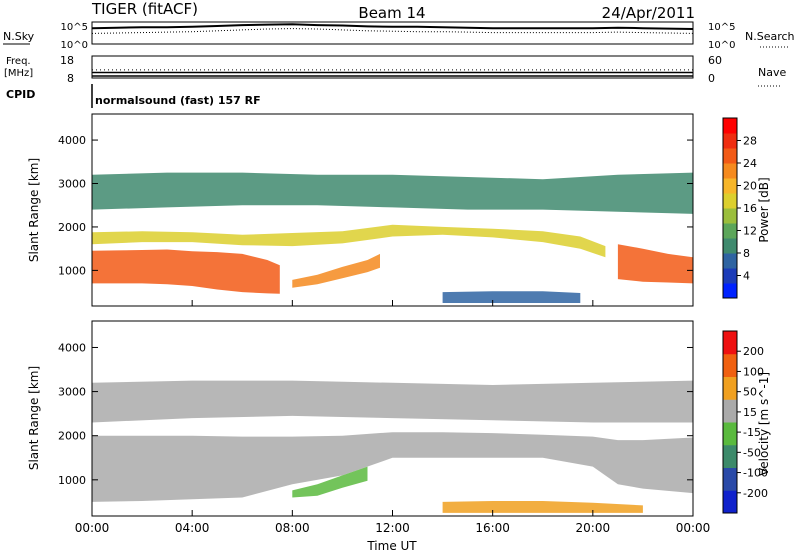 Image resolution: width=800 pixels, height=554 pixels. What do you see at coordinates (750, 231) in the screenshot?
I see `colorbar-tick-label: 12` at bounding box center [750, 231].